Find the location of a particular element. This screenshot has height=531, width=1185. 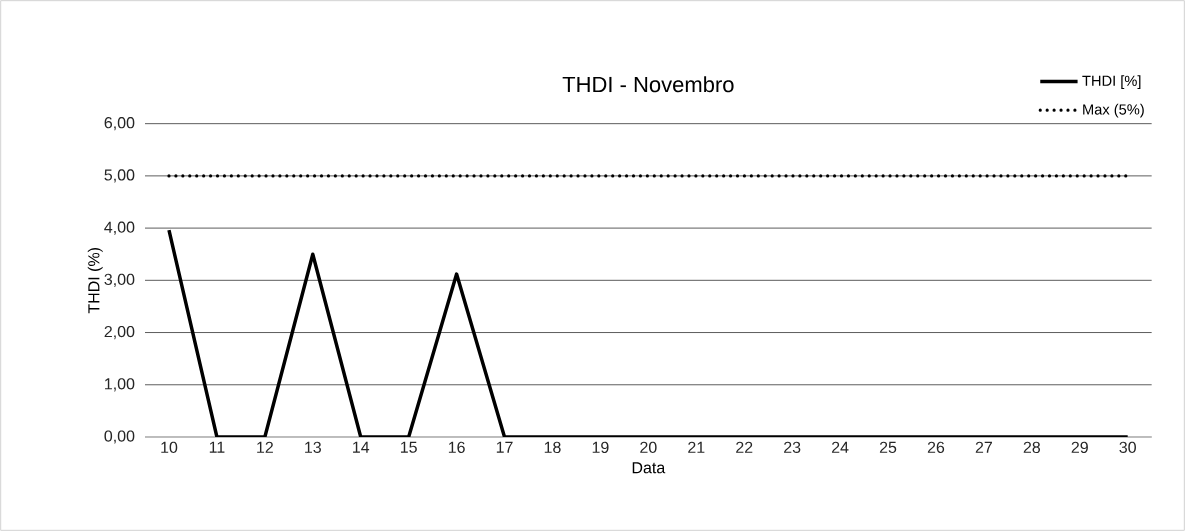

y-tick-label: 0,00 is located at coordinates (119, 437).